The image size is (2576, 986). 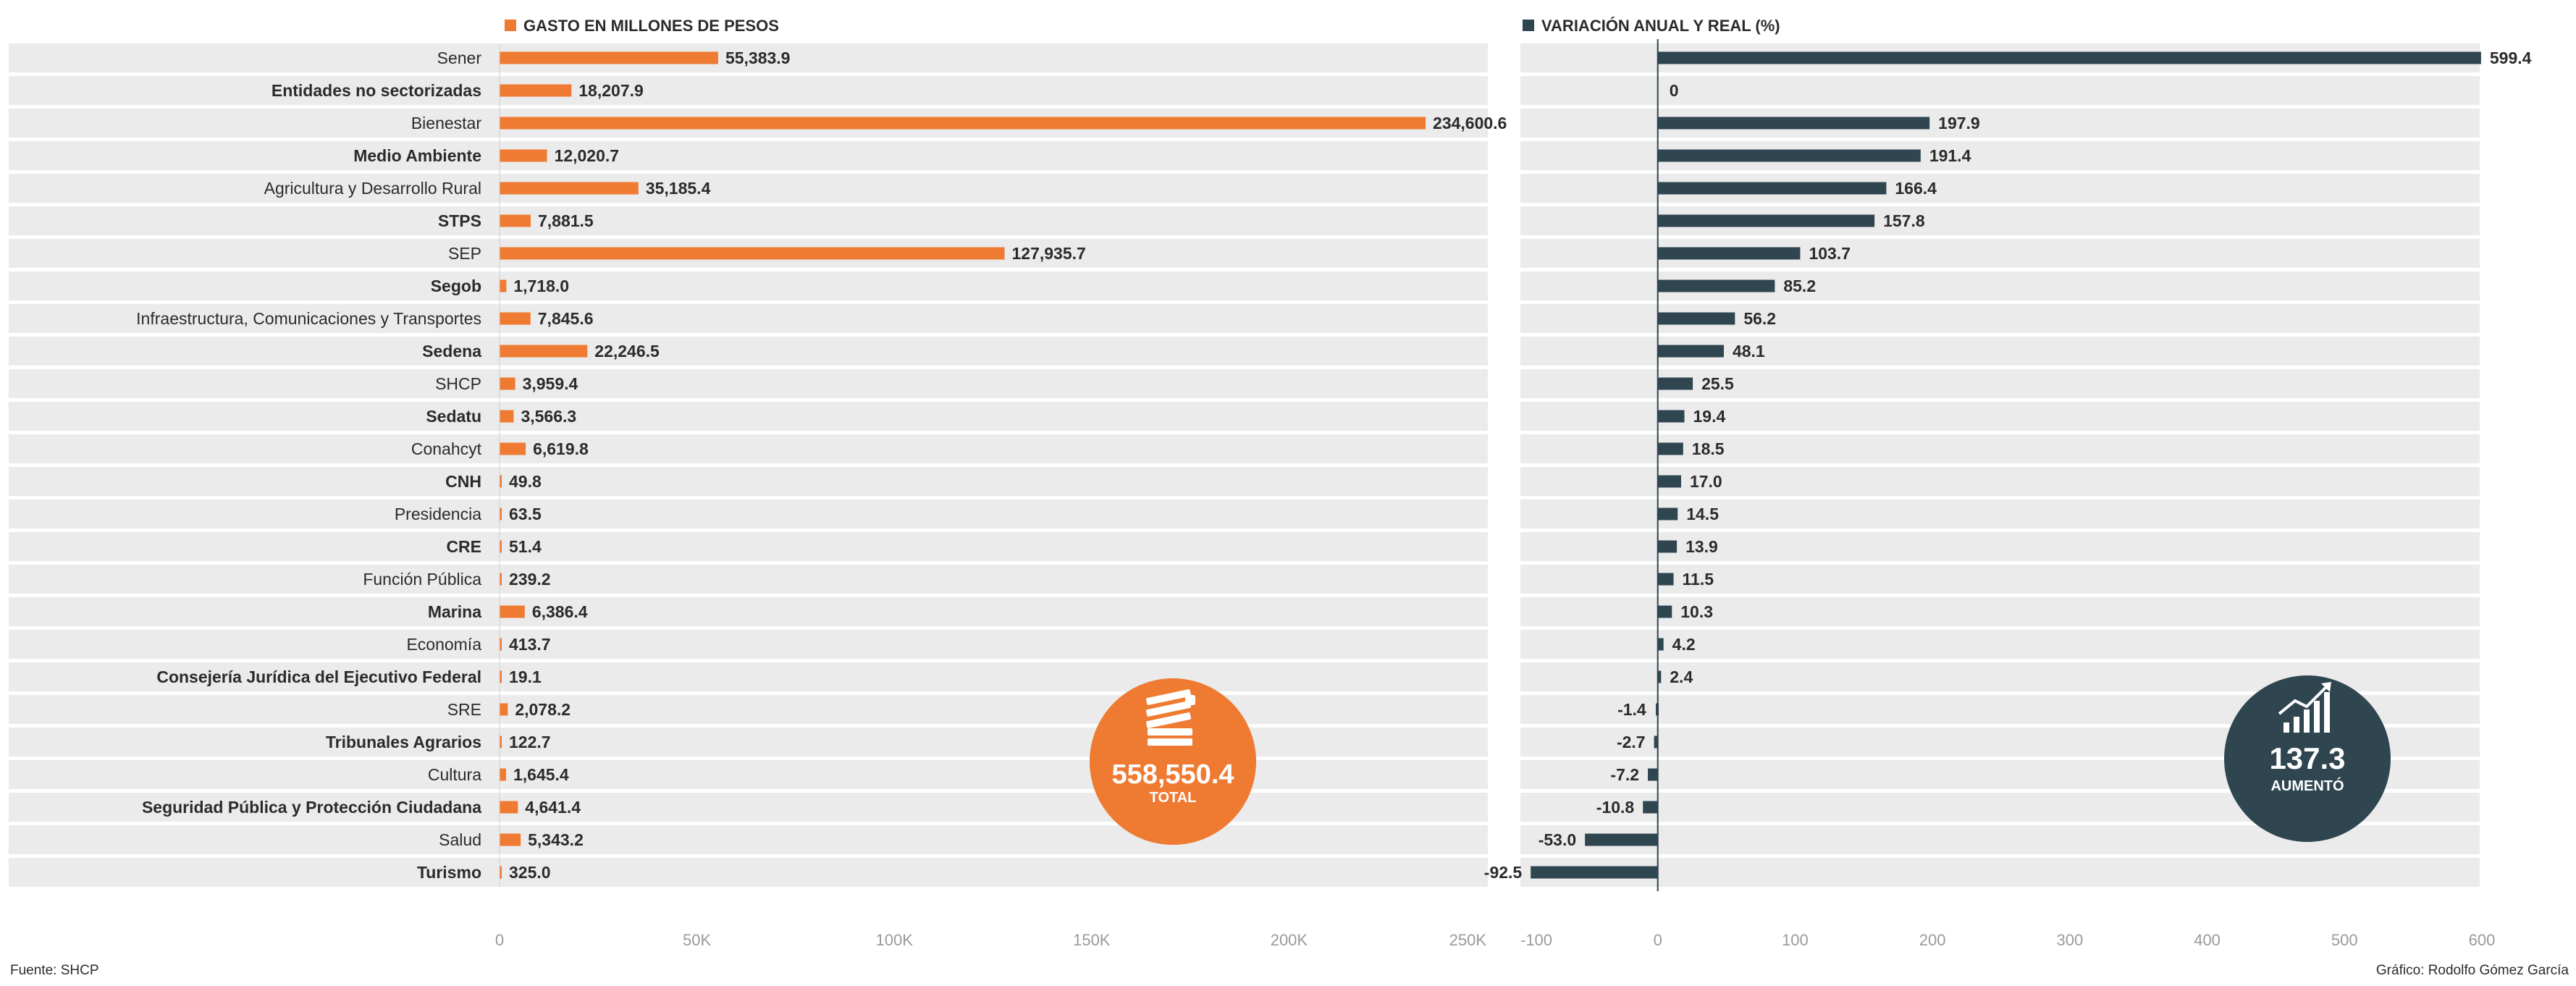 What do you see at coordinates (697, 940) in the screenshot?
I see `spending-tick-label: 50K` at bounding box center [697, 940].